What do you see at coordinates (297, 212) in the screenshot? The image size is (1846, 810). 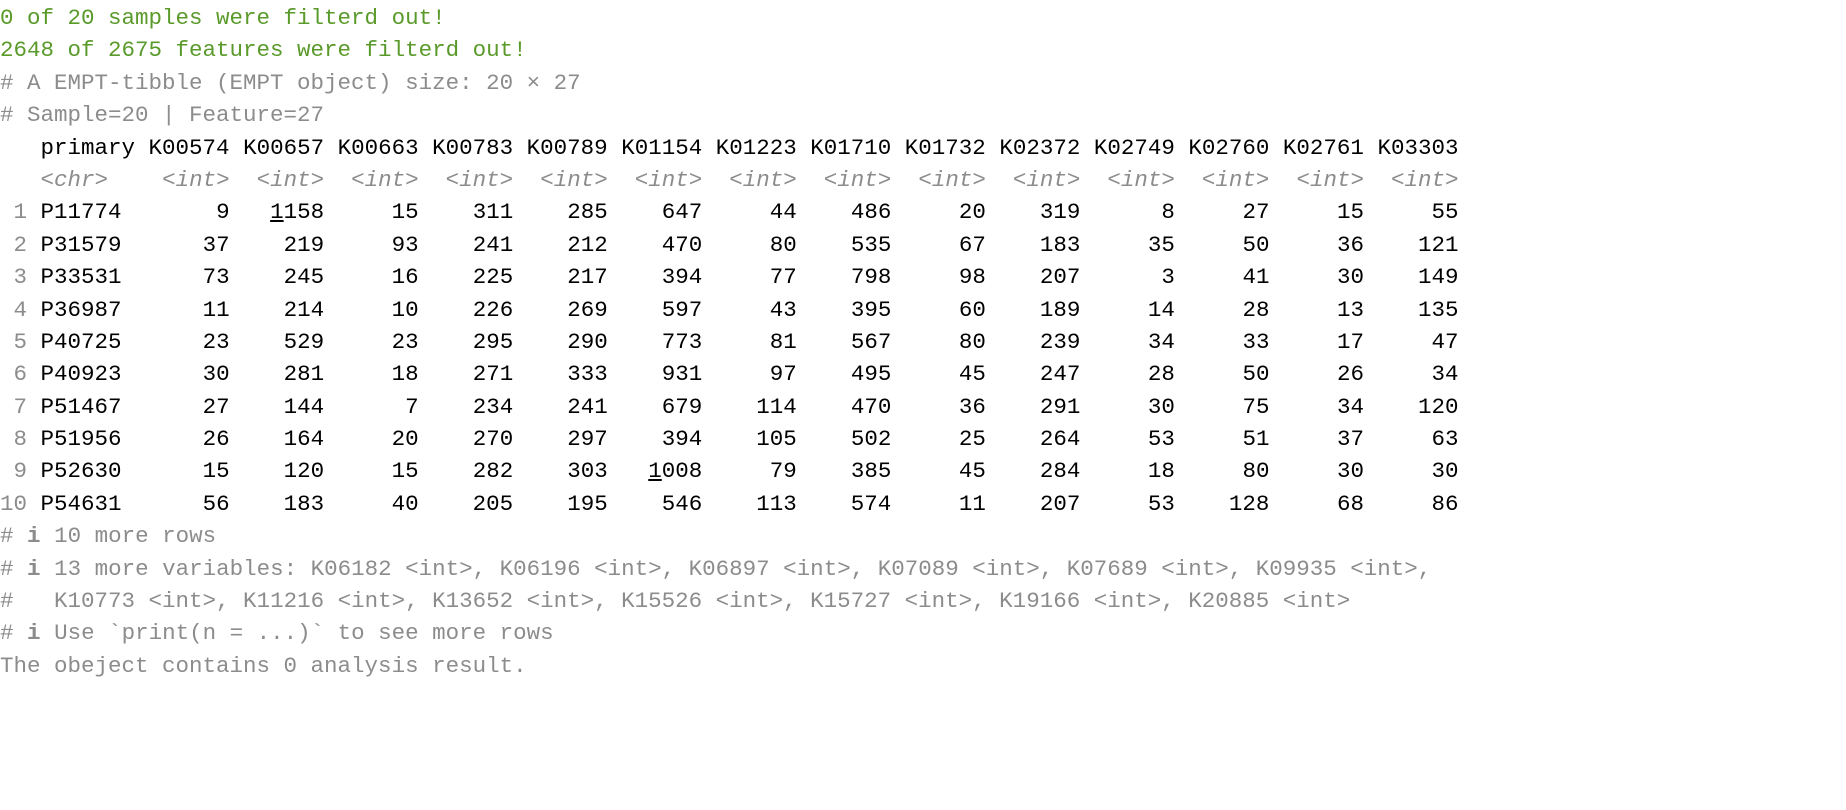 I see `cell-value: 1158` at bounding box center [297, 212].